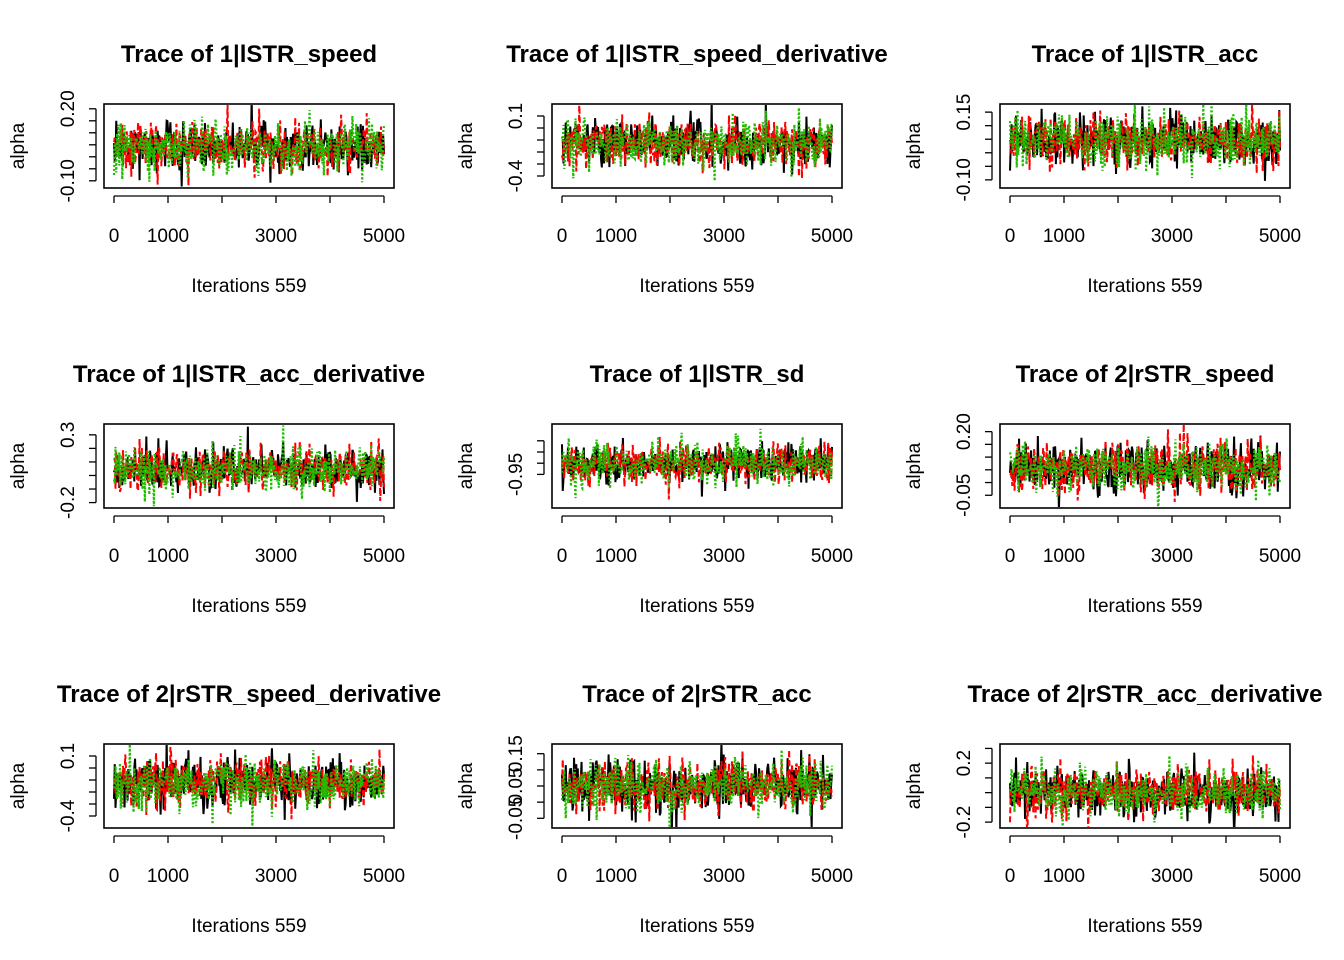 The image size is (1344, 960). I want to click on y-tick-label: -0.95, so click(516, 474).